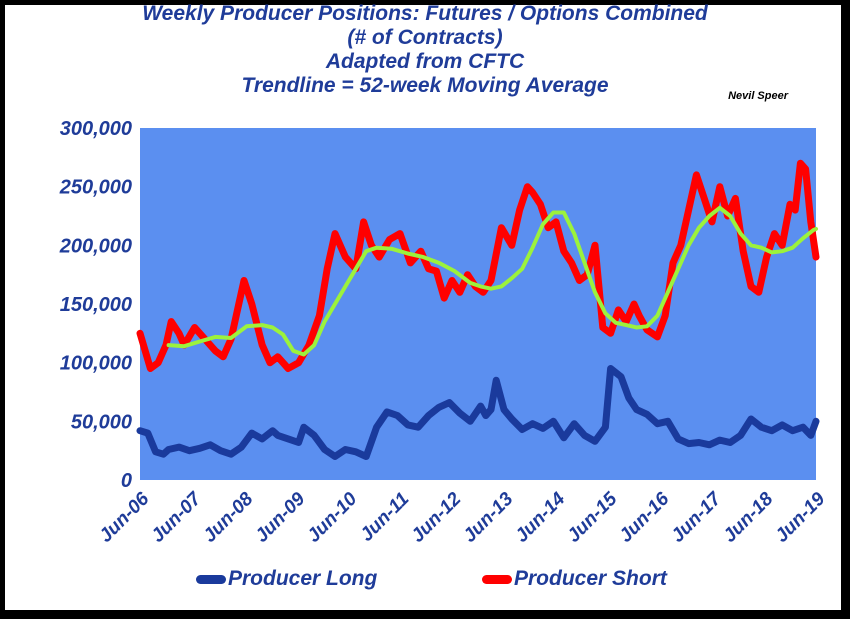  I want to click on legend-label-short: Producer Short, so click(590, 578).